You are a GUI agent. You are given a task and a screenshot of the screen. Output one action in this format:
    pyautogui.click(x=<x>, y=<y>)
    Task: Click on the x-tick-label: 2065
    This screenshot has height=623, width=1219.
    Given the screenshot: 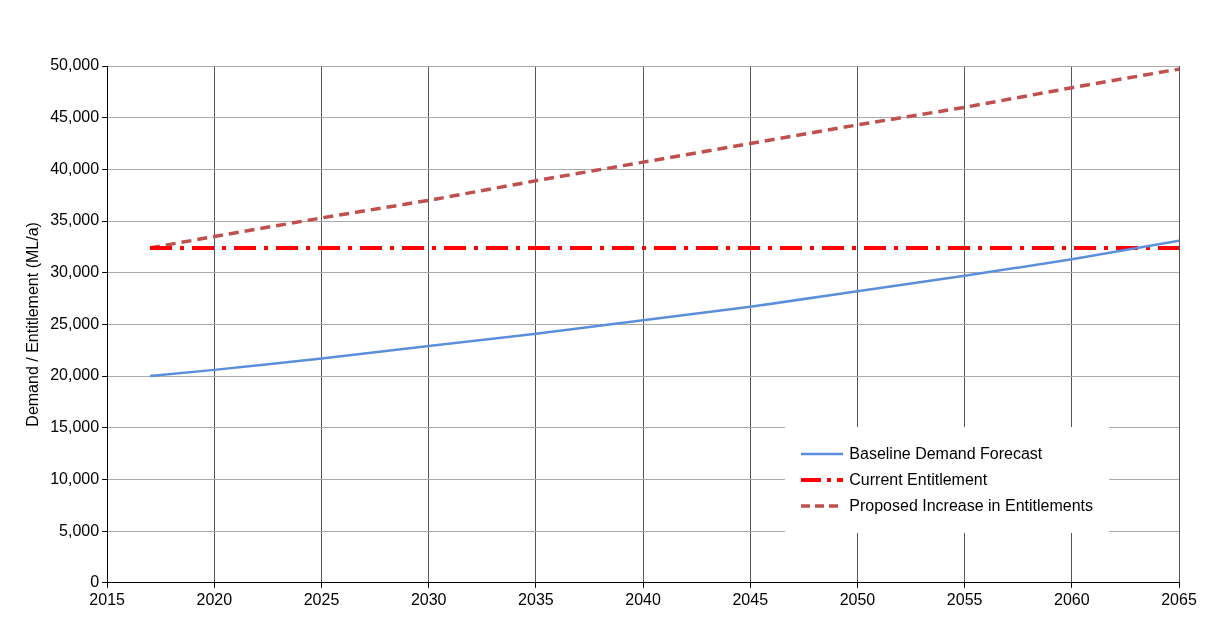 What is the action you would take?
    pyautogui.click(x=1179, y=599)
    